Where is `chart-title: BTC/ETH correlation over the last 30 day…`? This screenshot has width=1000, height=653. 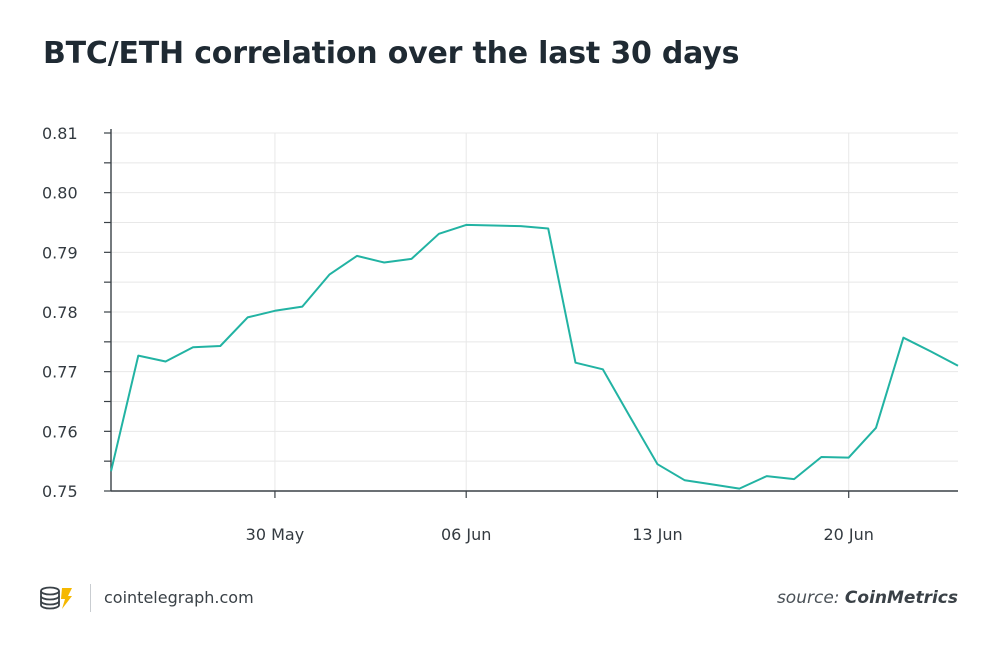 chart-title: BTC/ETH correlation over the last 30 day… is located at coordinates (391, 53).